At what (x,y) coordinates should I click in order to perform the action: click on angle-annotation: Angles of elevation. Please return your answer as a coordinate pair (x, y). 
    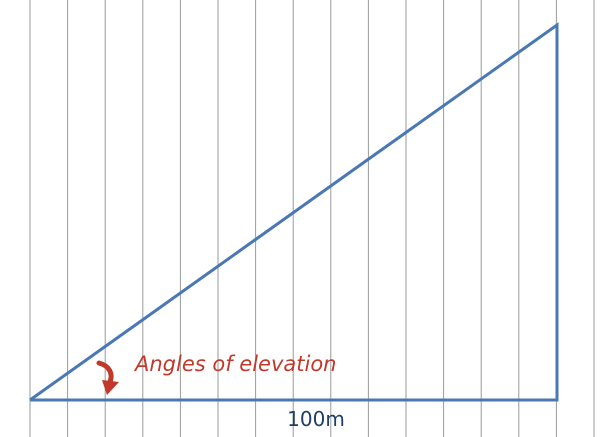
    Looking at the image, I should click on (235, 364).